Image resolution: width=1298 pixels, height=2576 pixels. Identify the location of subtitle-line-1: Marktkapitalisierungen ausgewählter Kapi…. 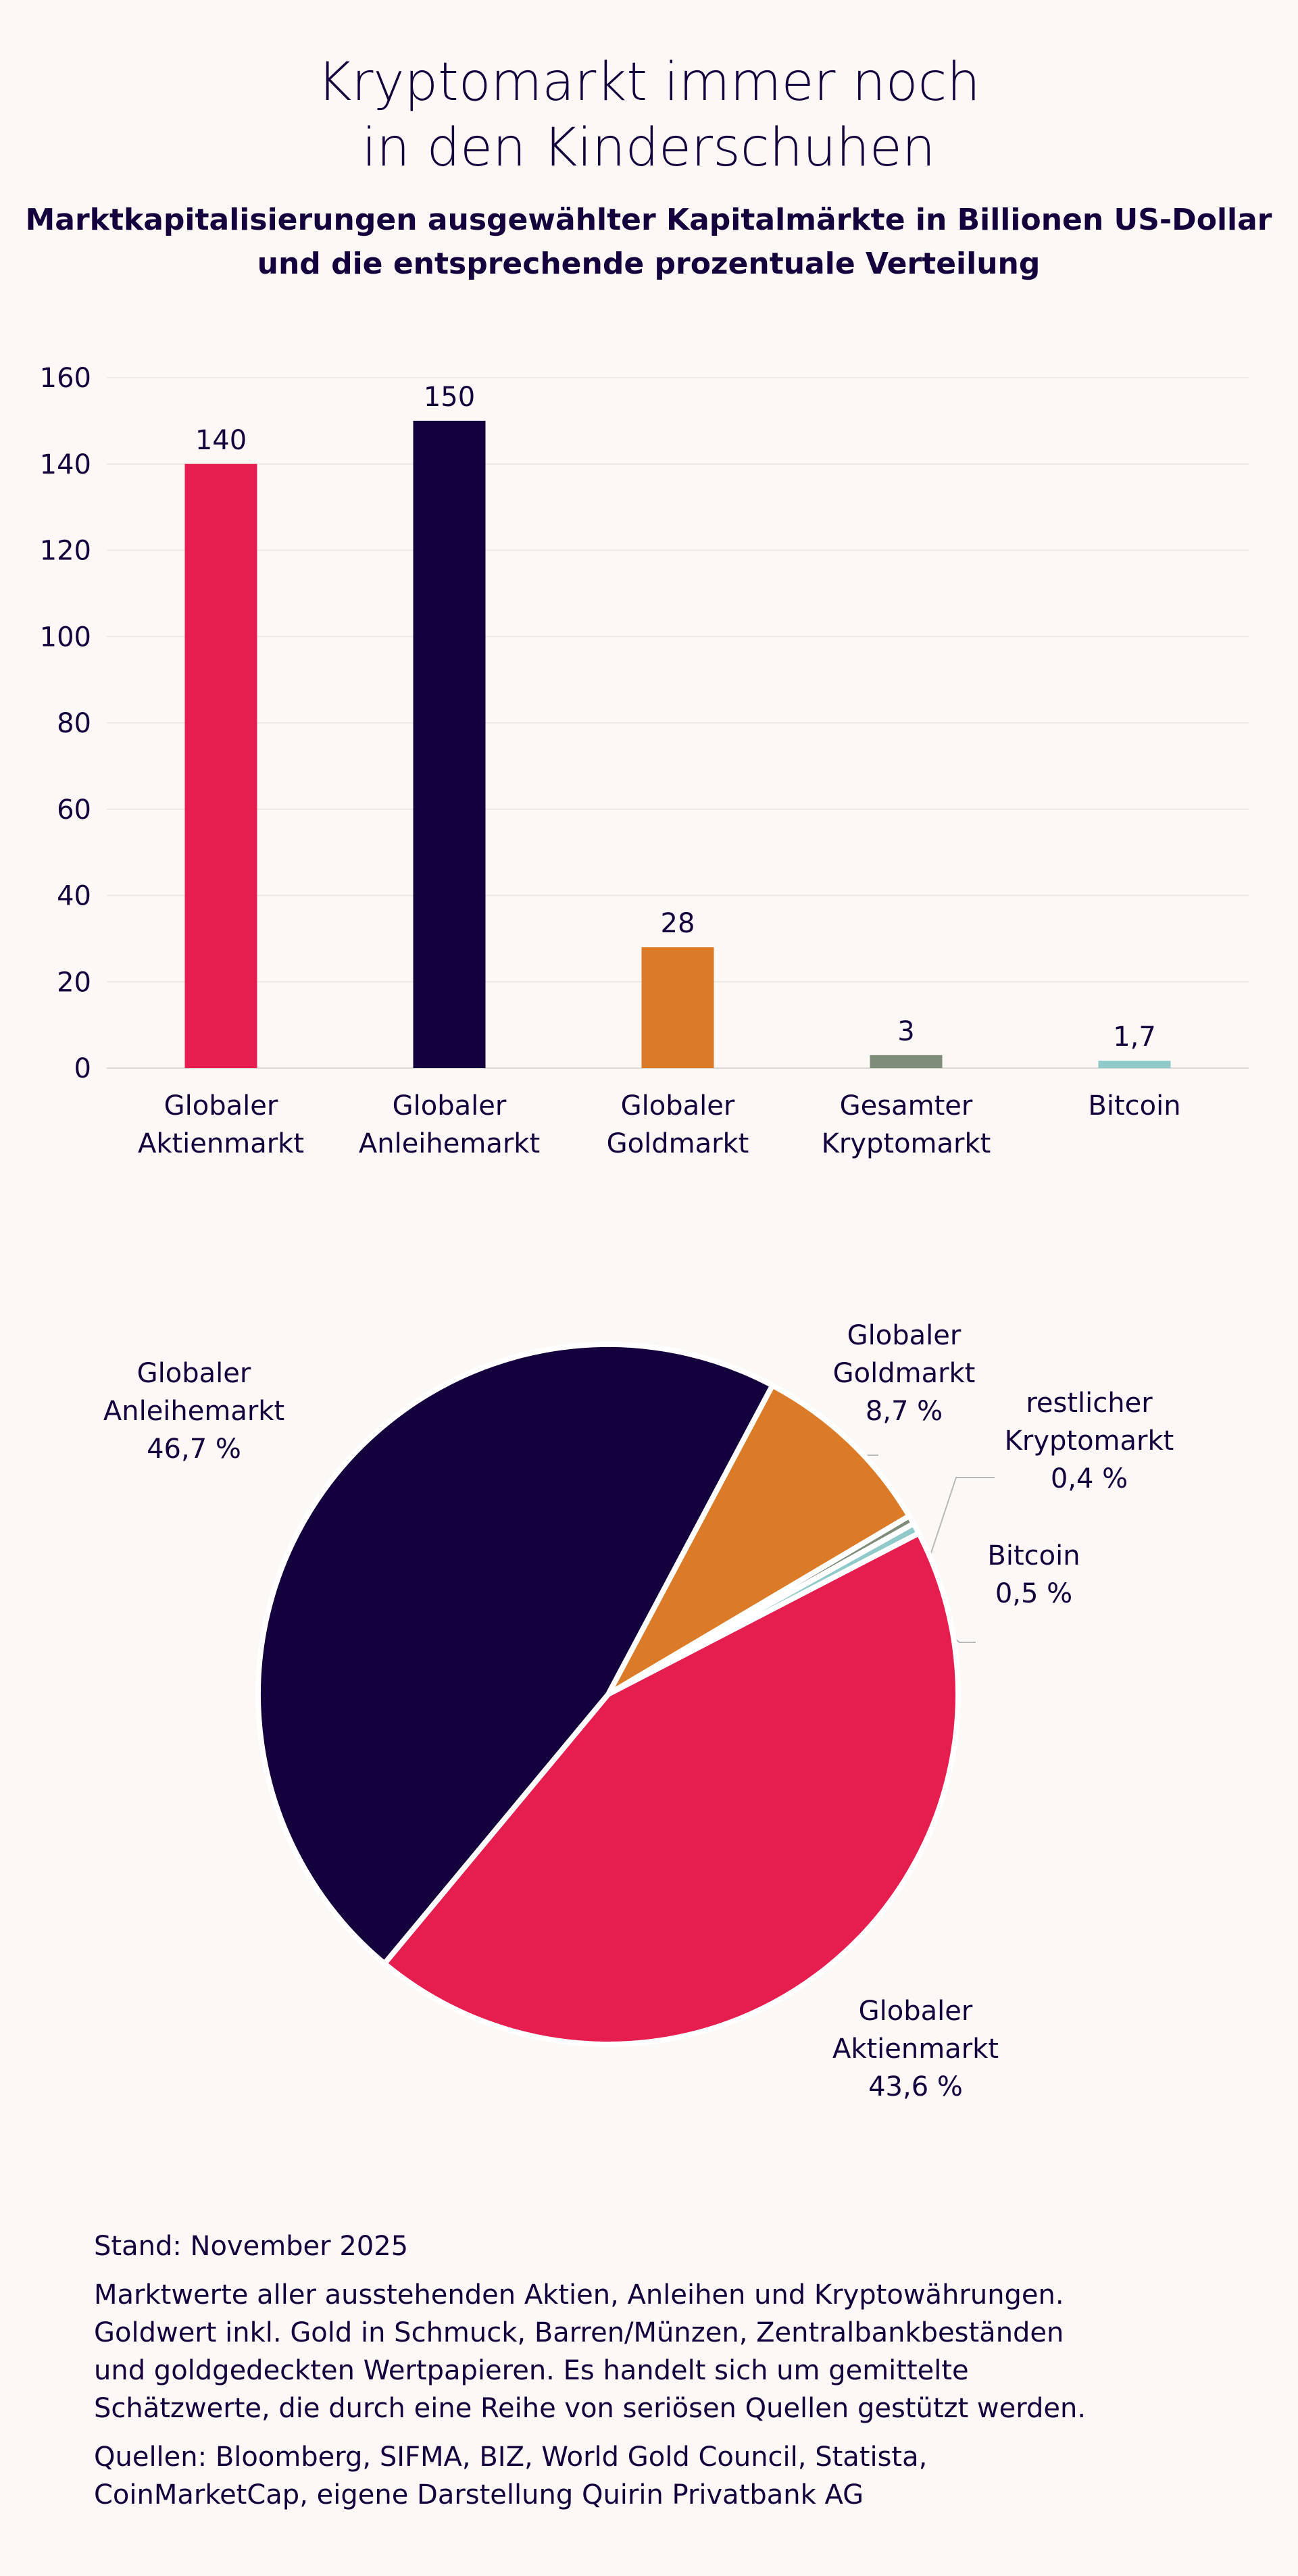
(649, 220).